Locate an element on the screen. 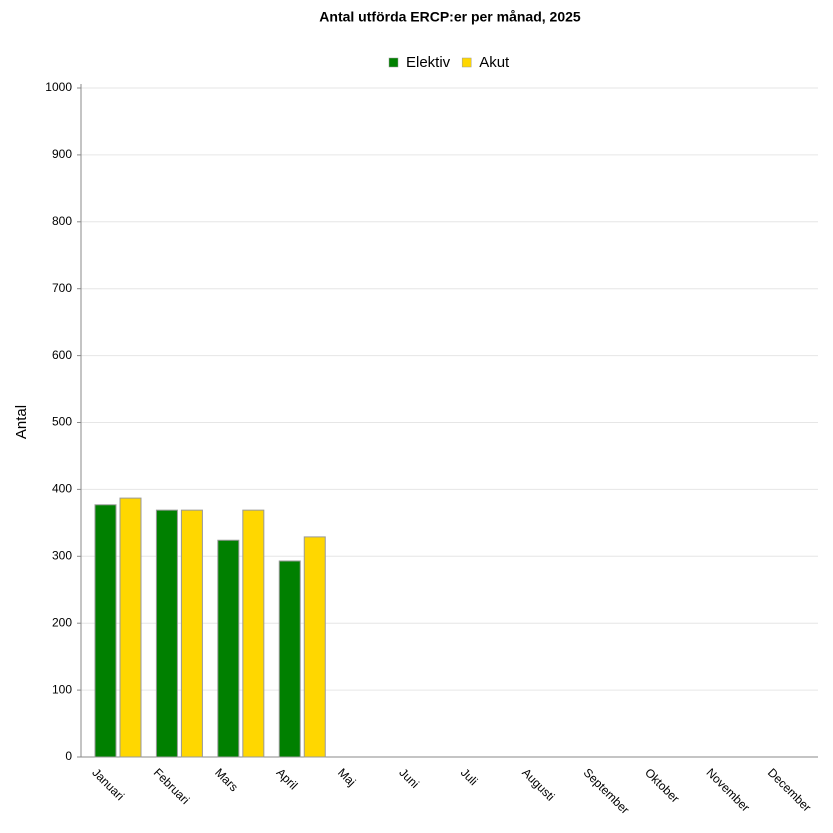 The image size is (833, 833). y-tick-label: 200 is located at coordinates (62, 622).